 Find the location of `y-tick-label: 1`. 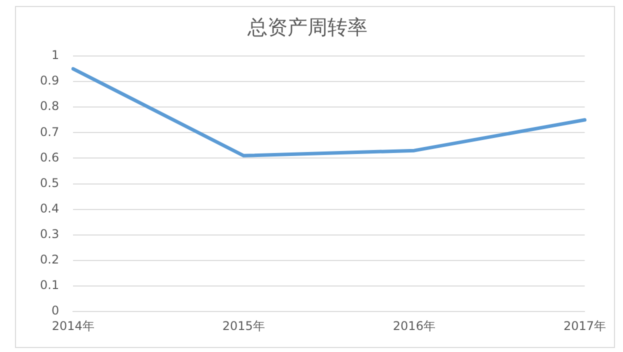

y-tick-label: 1 is located at coordinates (55, 55).